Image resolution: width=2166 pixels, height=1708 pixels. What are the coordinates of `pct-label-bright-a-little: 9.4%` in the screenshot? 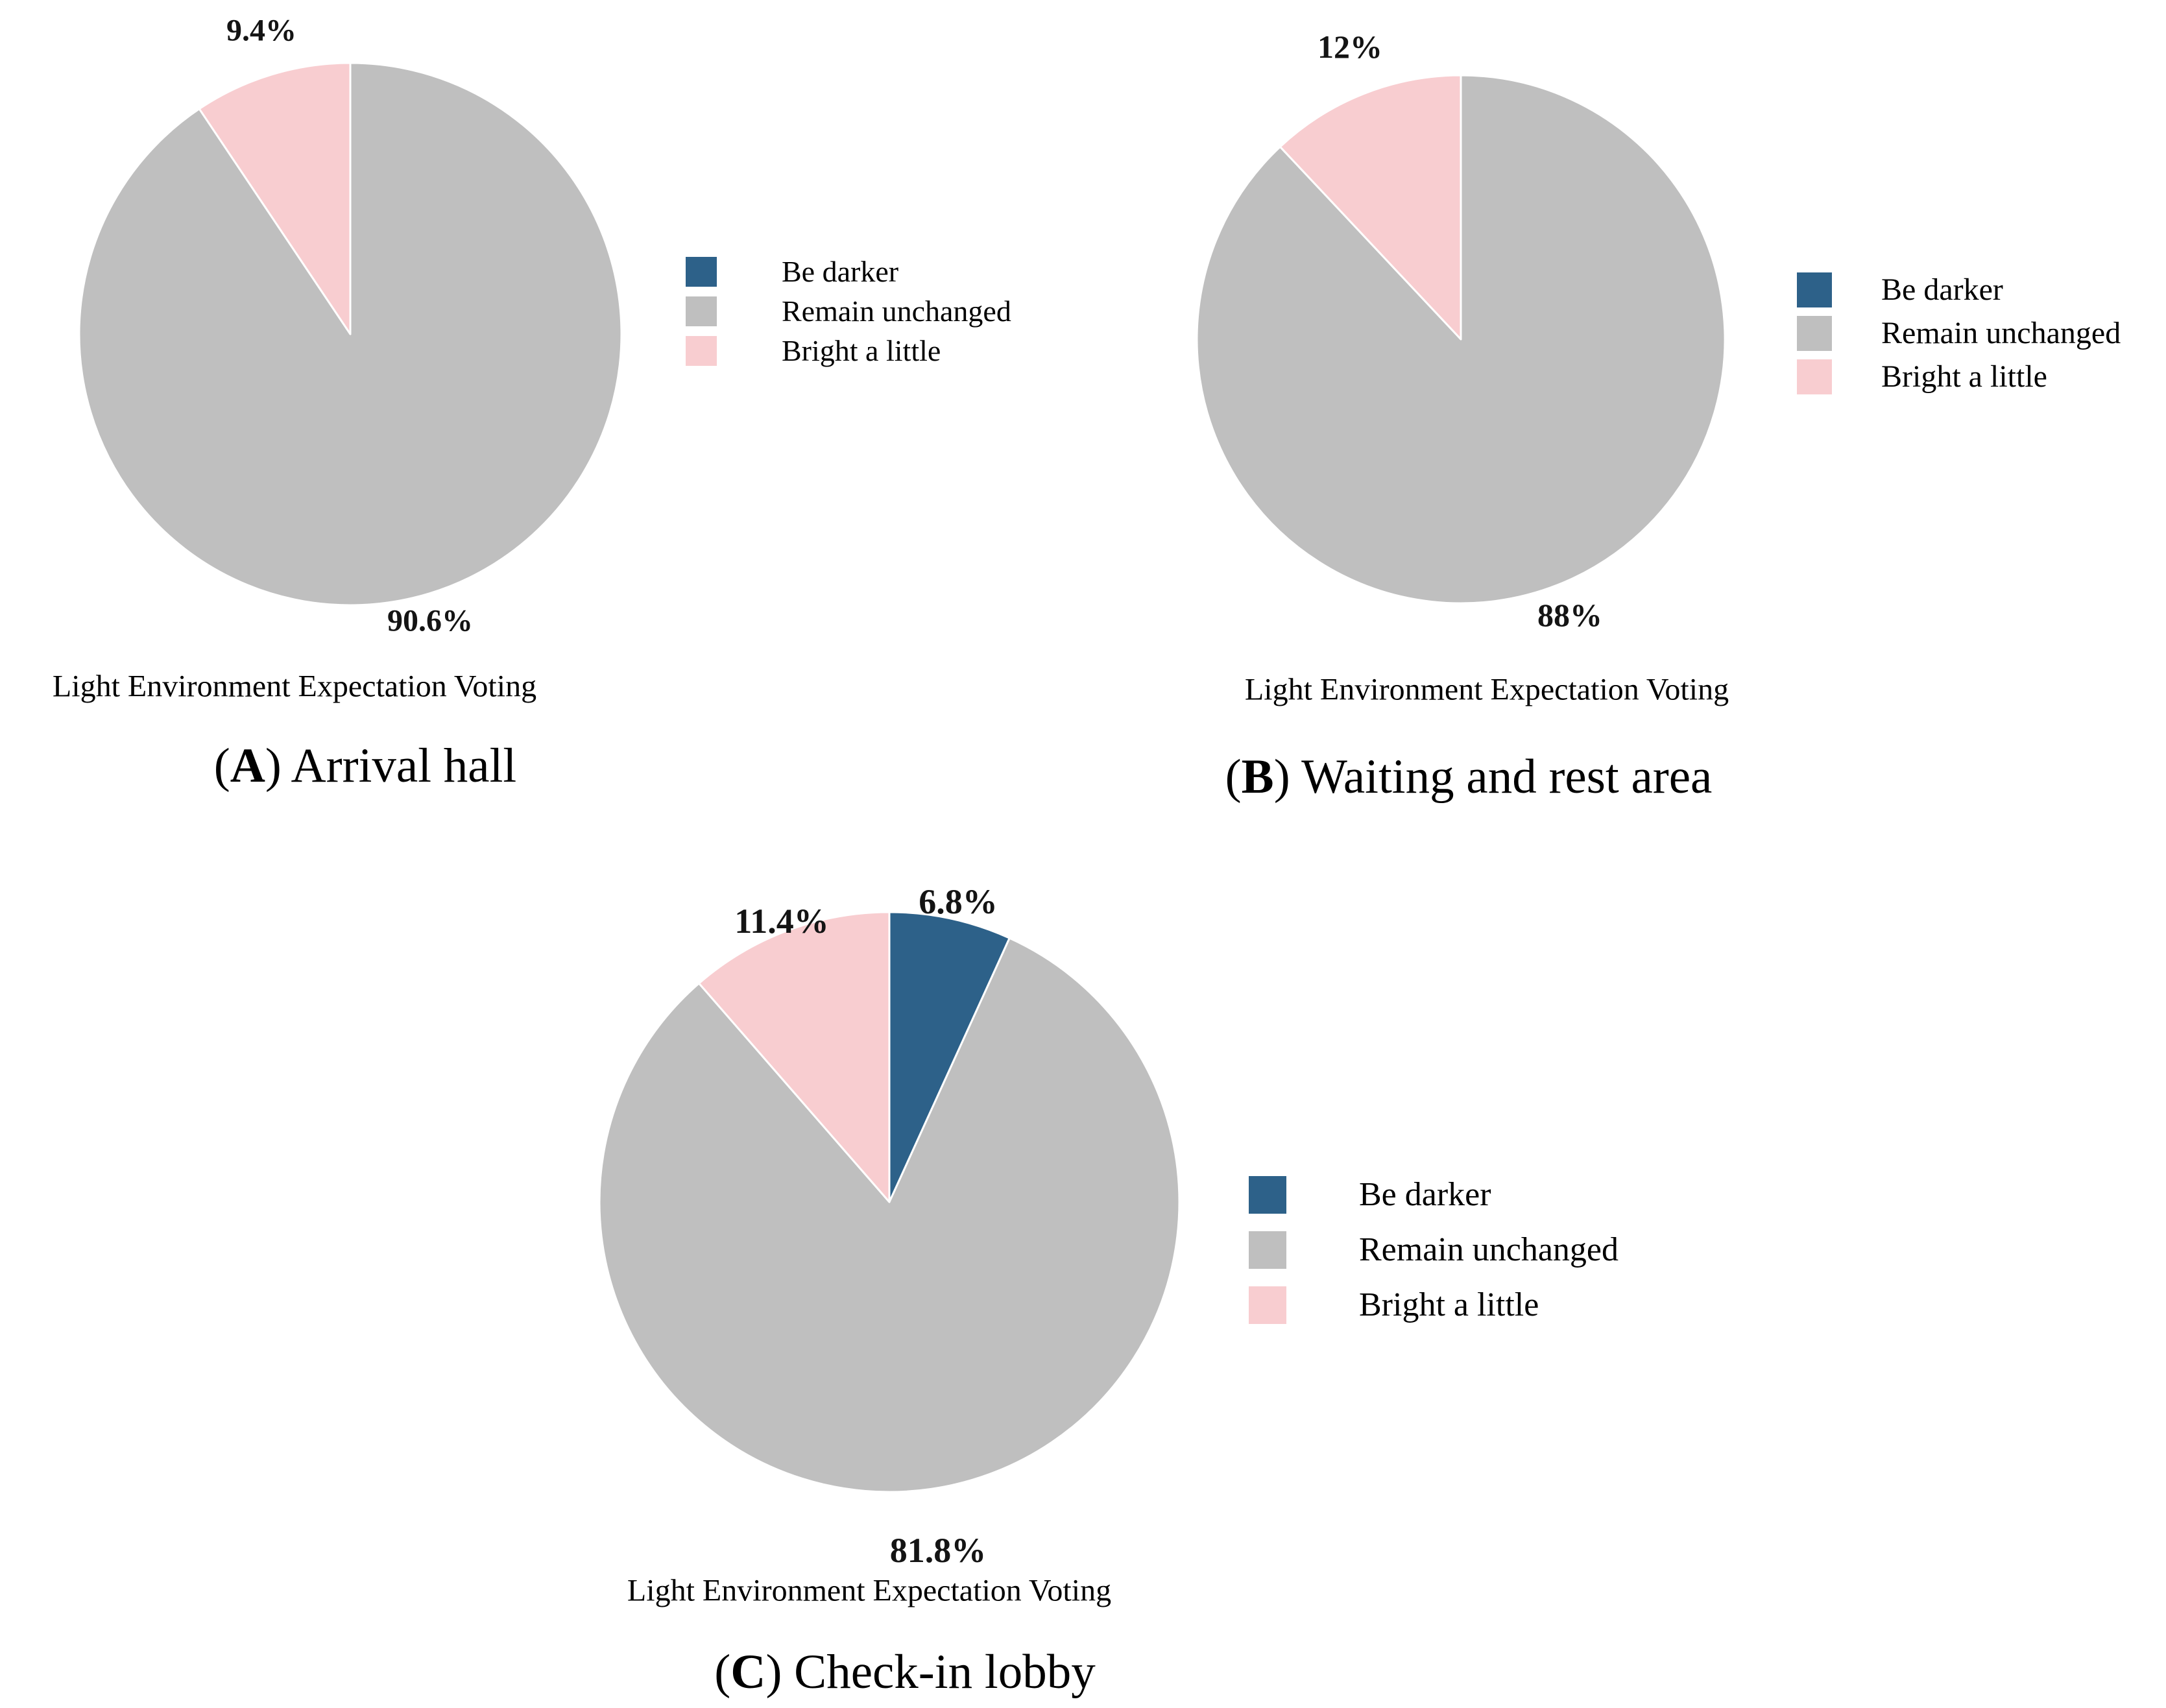 It's located at (261, 31).